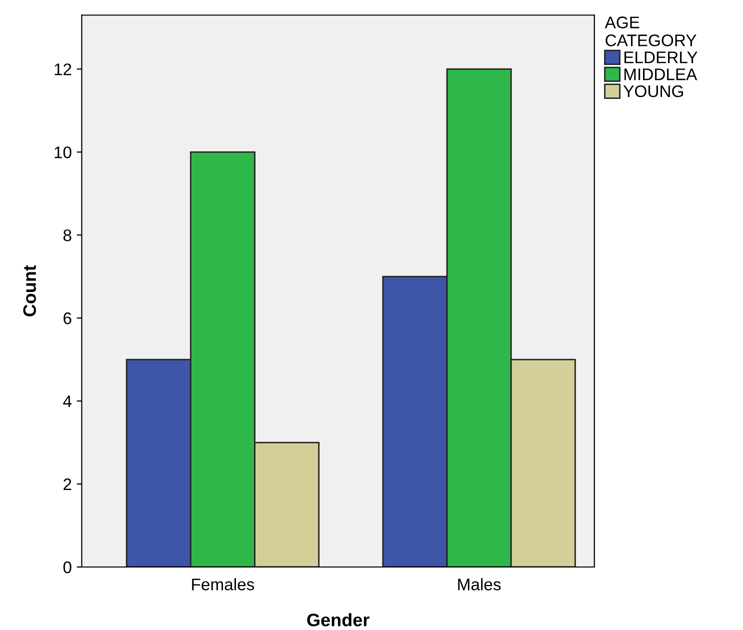 The height and width of the screenshot is (630, 743). What do you see at coordinates (63, 152) in the screenshot?
I see `y-tick-label: 10` at bounding box center [63, 152].